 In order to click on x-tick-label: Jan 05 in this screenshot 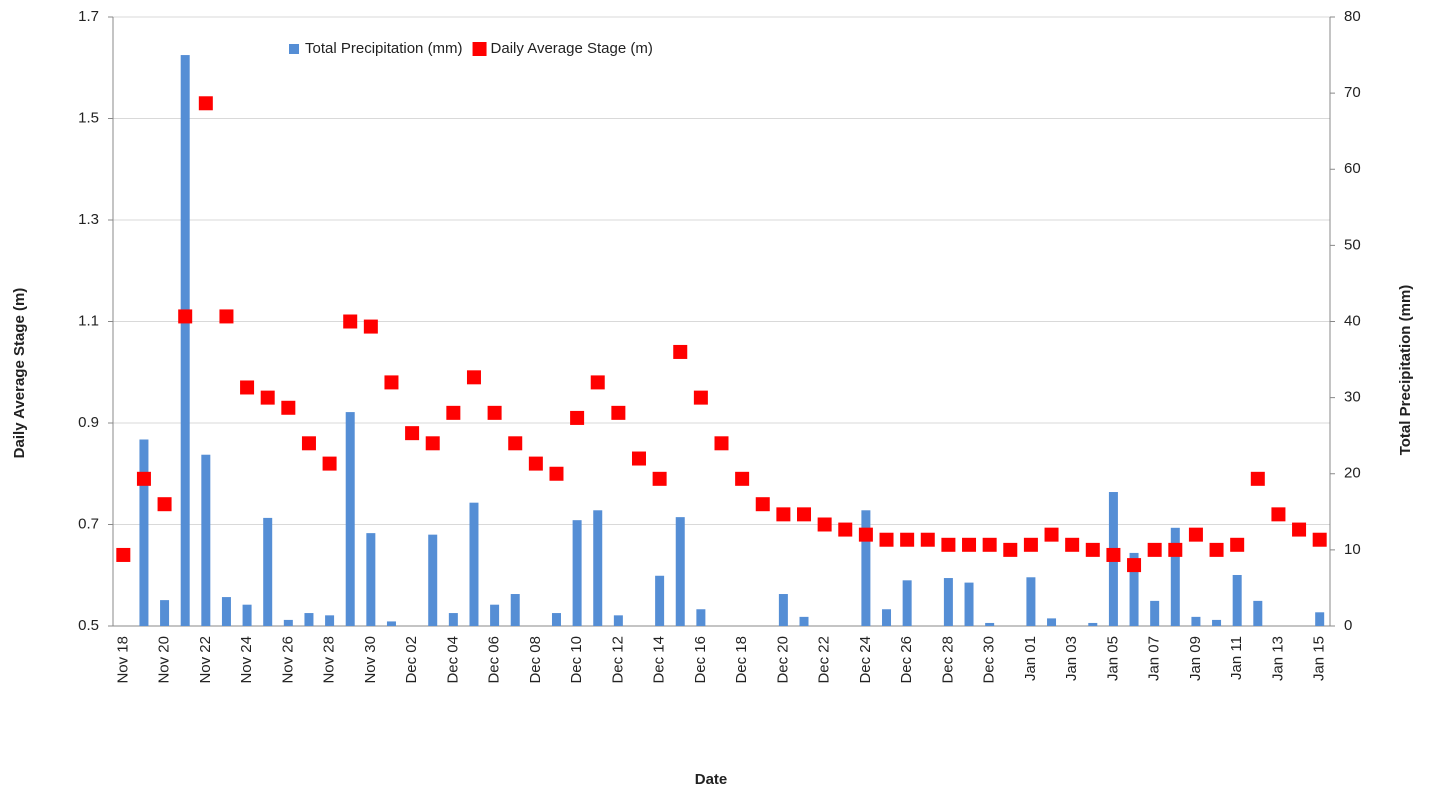, I will do `click(1112, 658)`.